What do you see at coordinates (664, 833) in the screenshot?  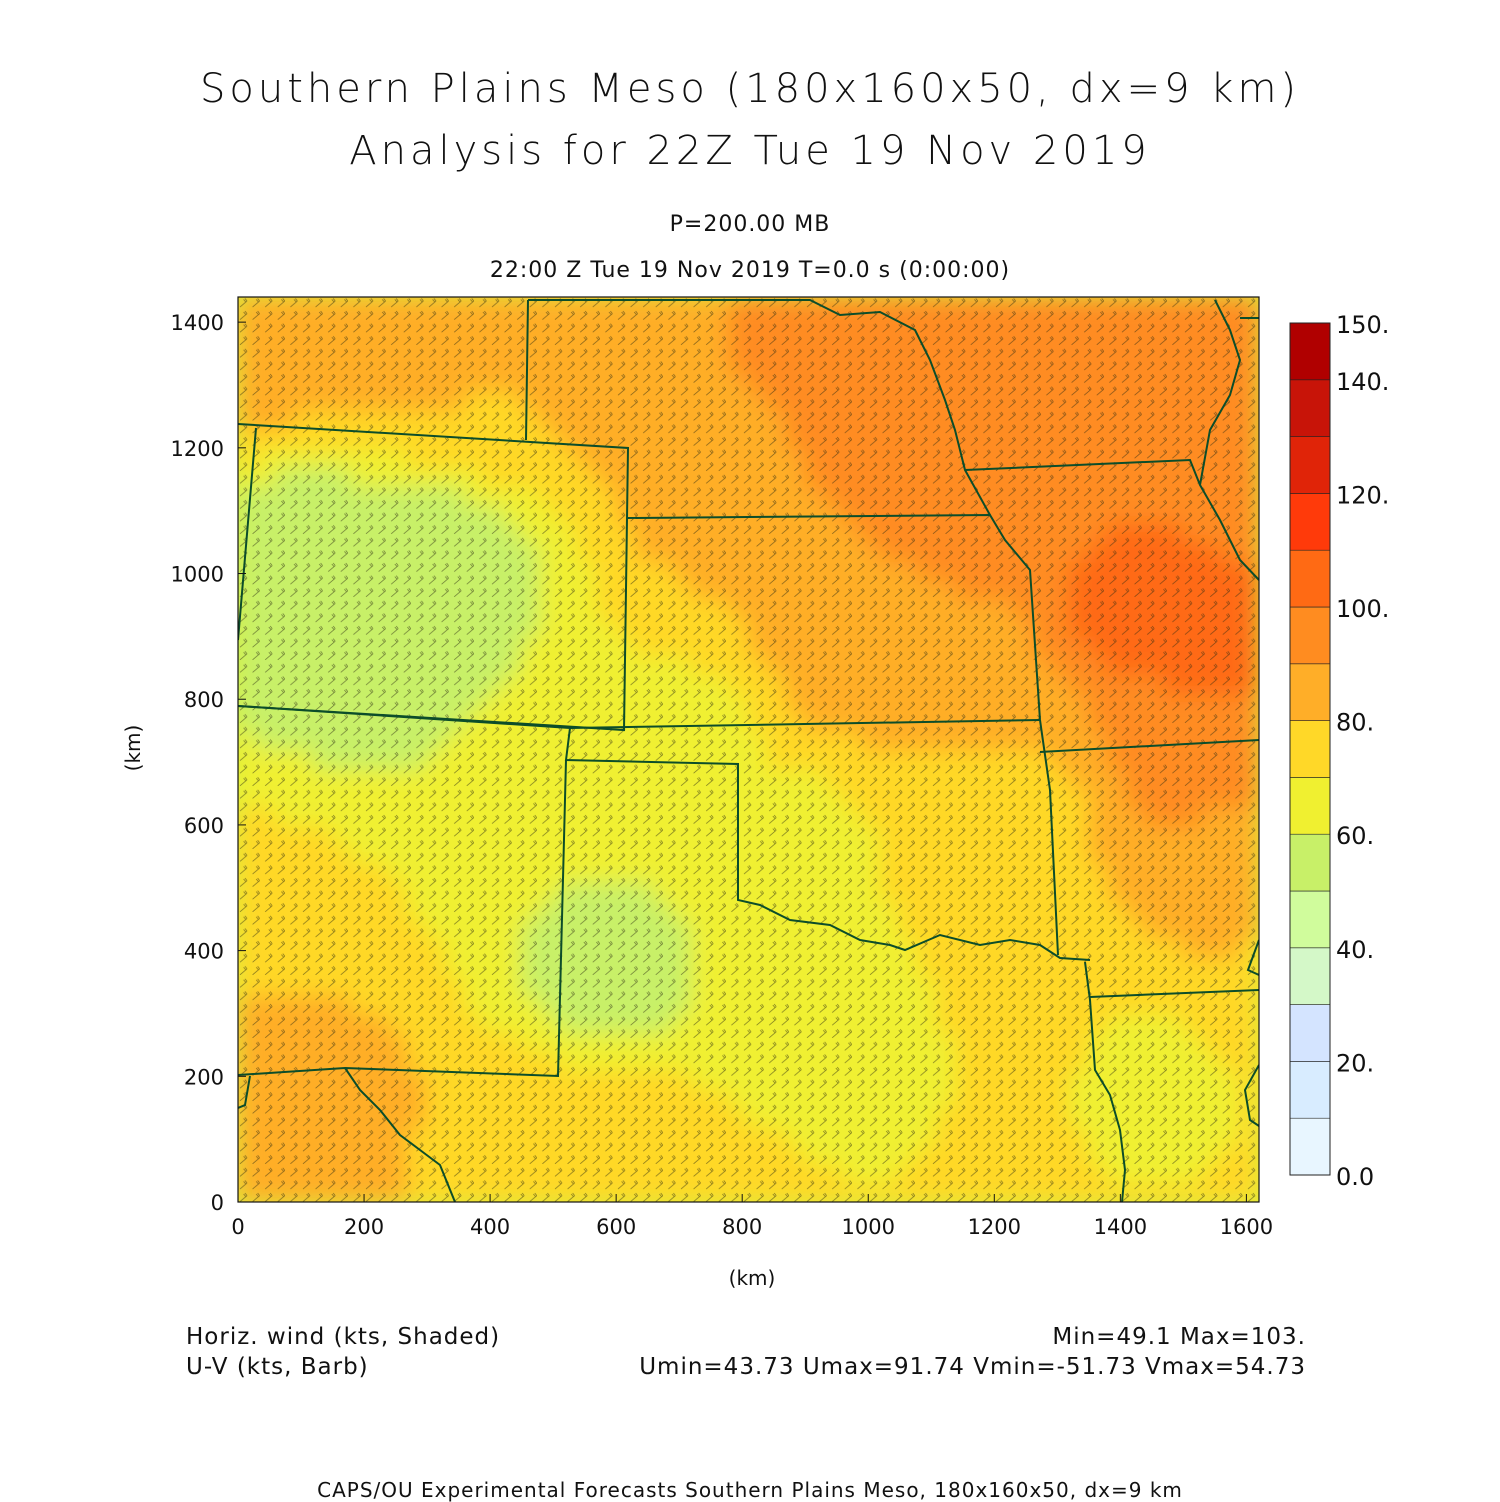 I see `border-oklahoma-texas` at bounding box center [664, 833].